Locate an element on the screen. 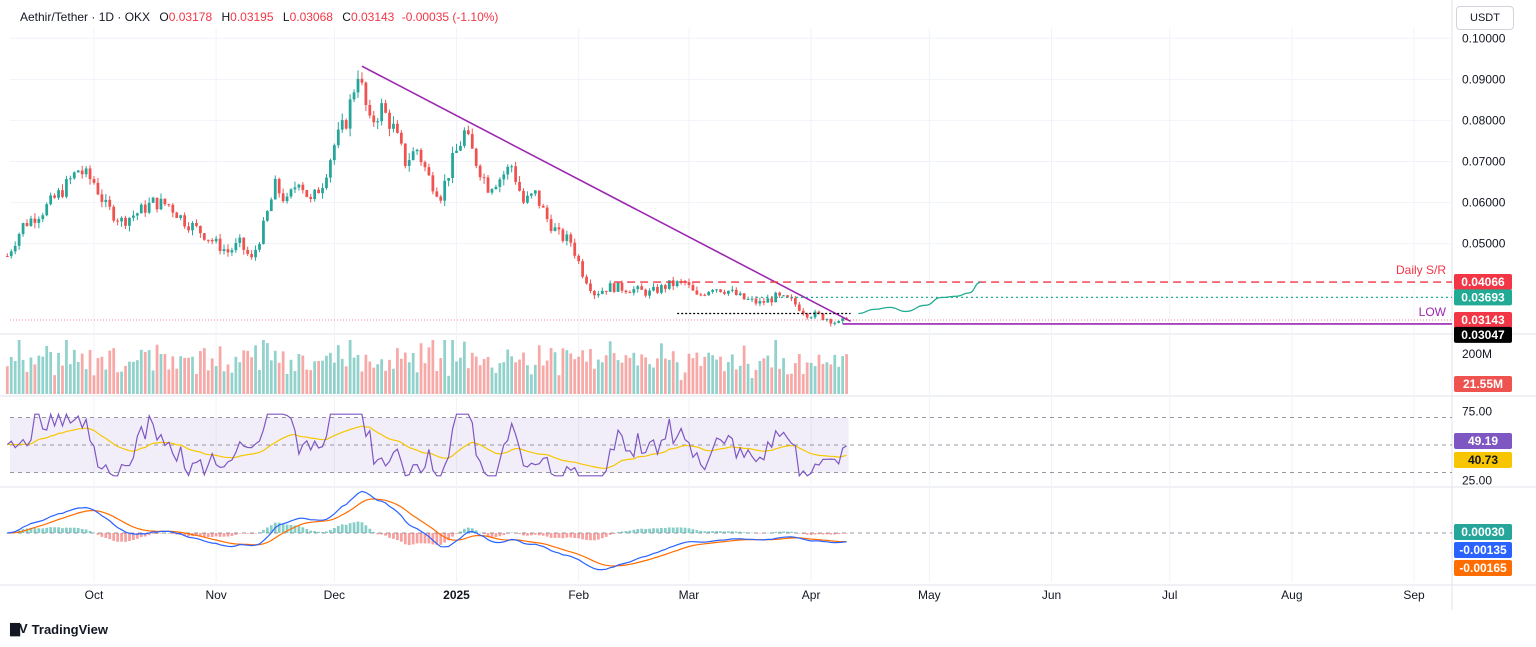 Image resolution: width=1536 pixels, height=647 pixels. quote-currency-button: USDT is located at coordinates (1485, 18).